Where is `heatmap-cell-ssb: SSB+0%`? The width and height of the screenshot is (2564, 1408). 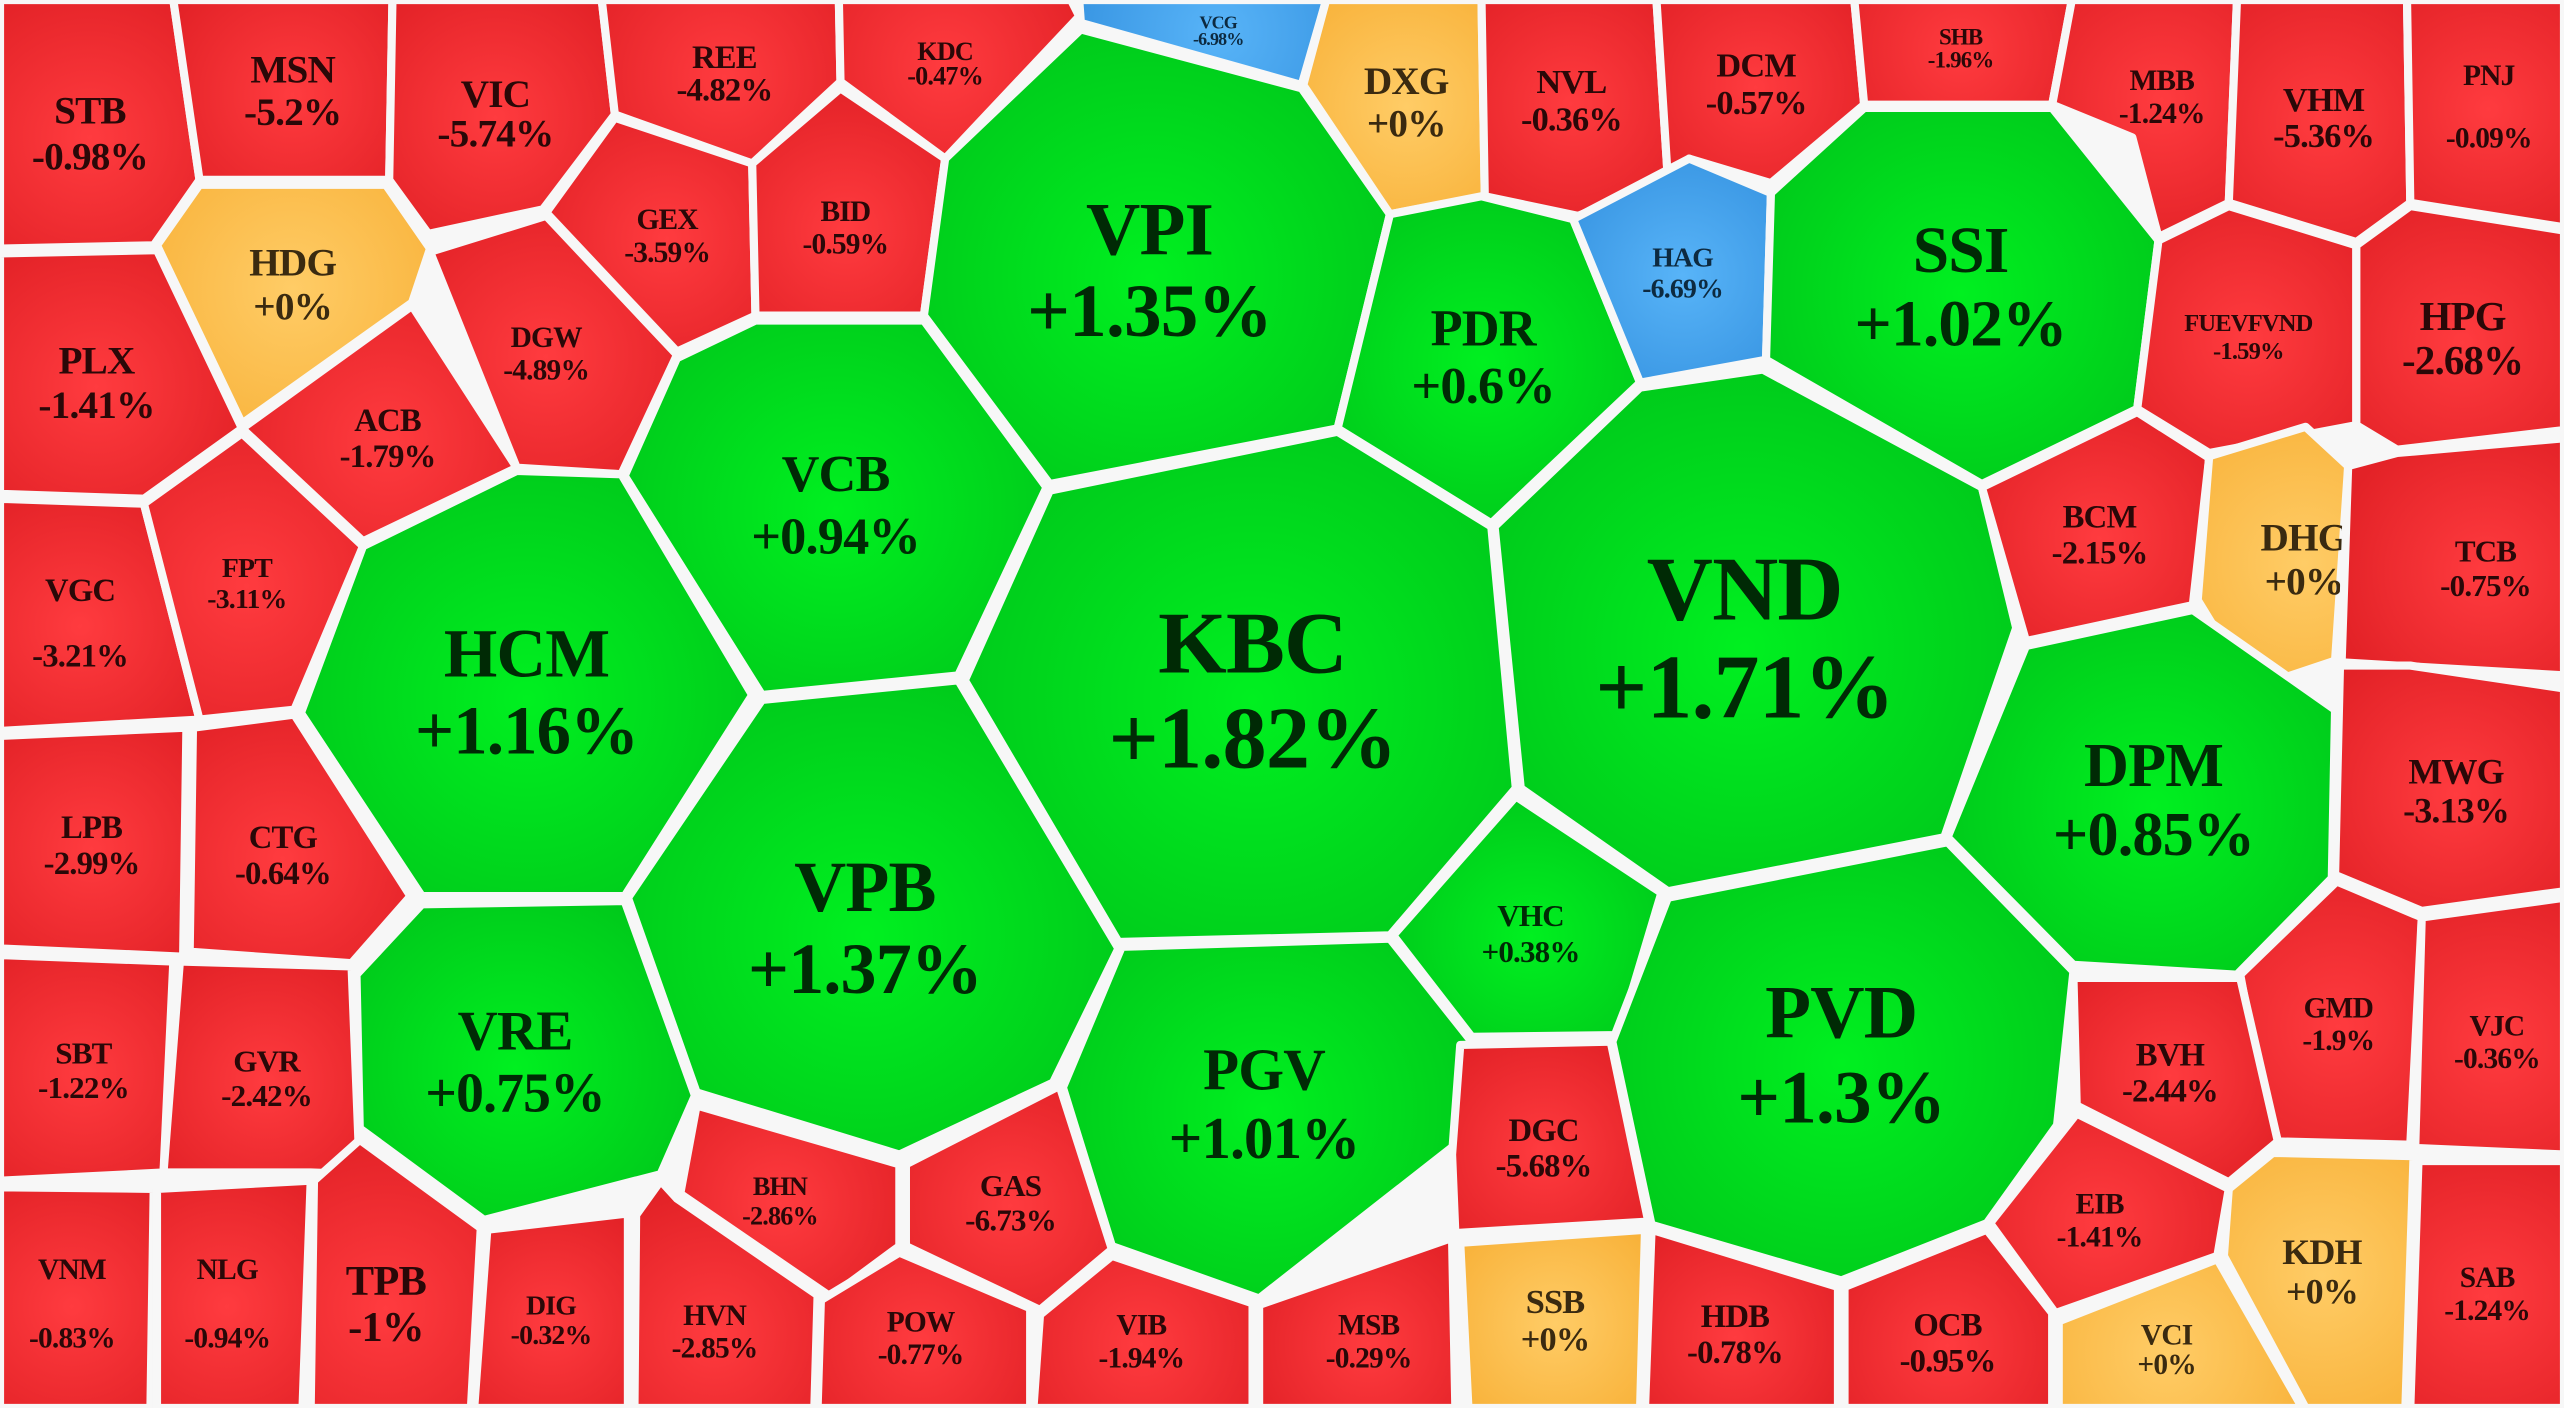 heatmap-cell-ssb: SSB+0% is located at coordinates (1553, 1316).